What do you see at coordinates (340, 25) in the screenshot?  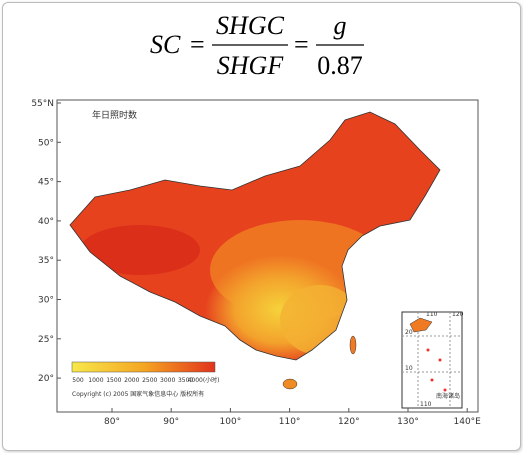 I see `formula-num: g` at bounding box center [340, 25].